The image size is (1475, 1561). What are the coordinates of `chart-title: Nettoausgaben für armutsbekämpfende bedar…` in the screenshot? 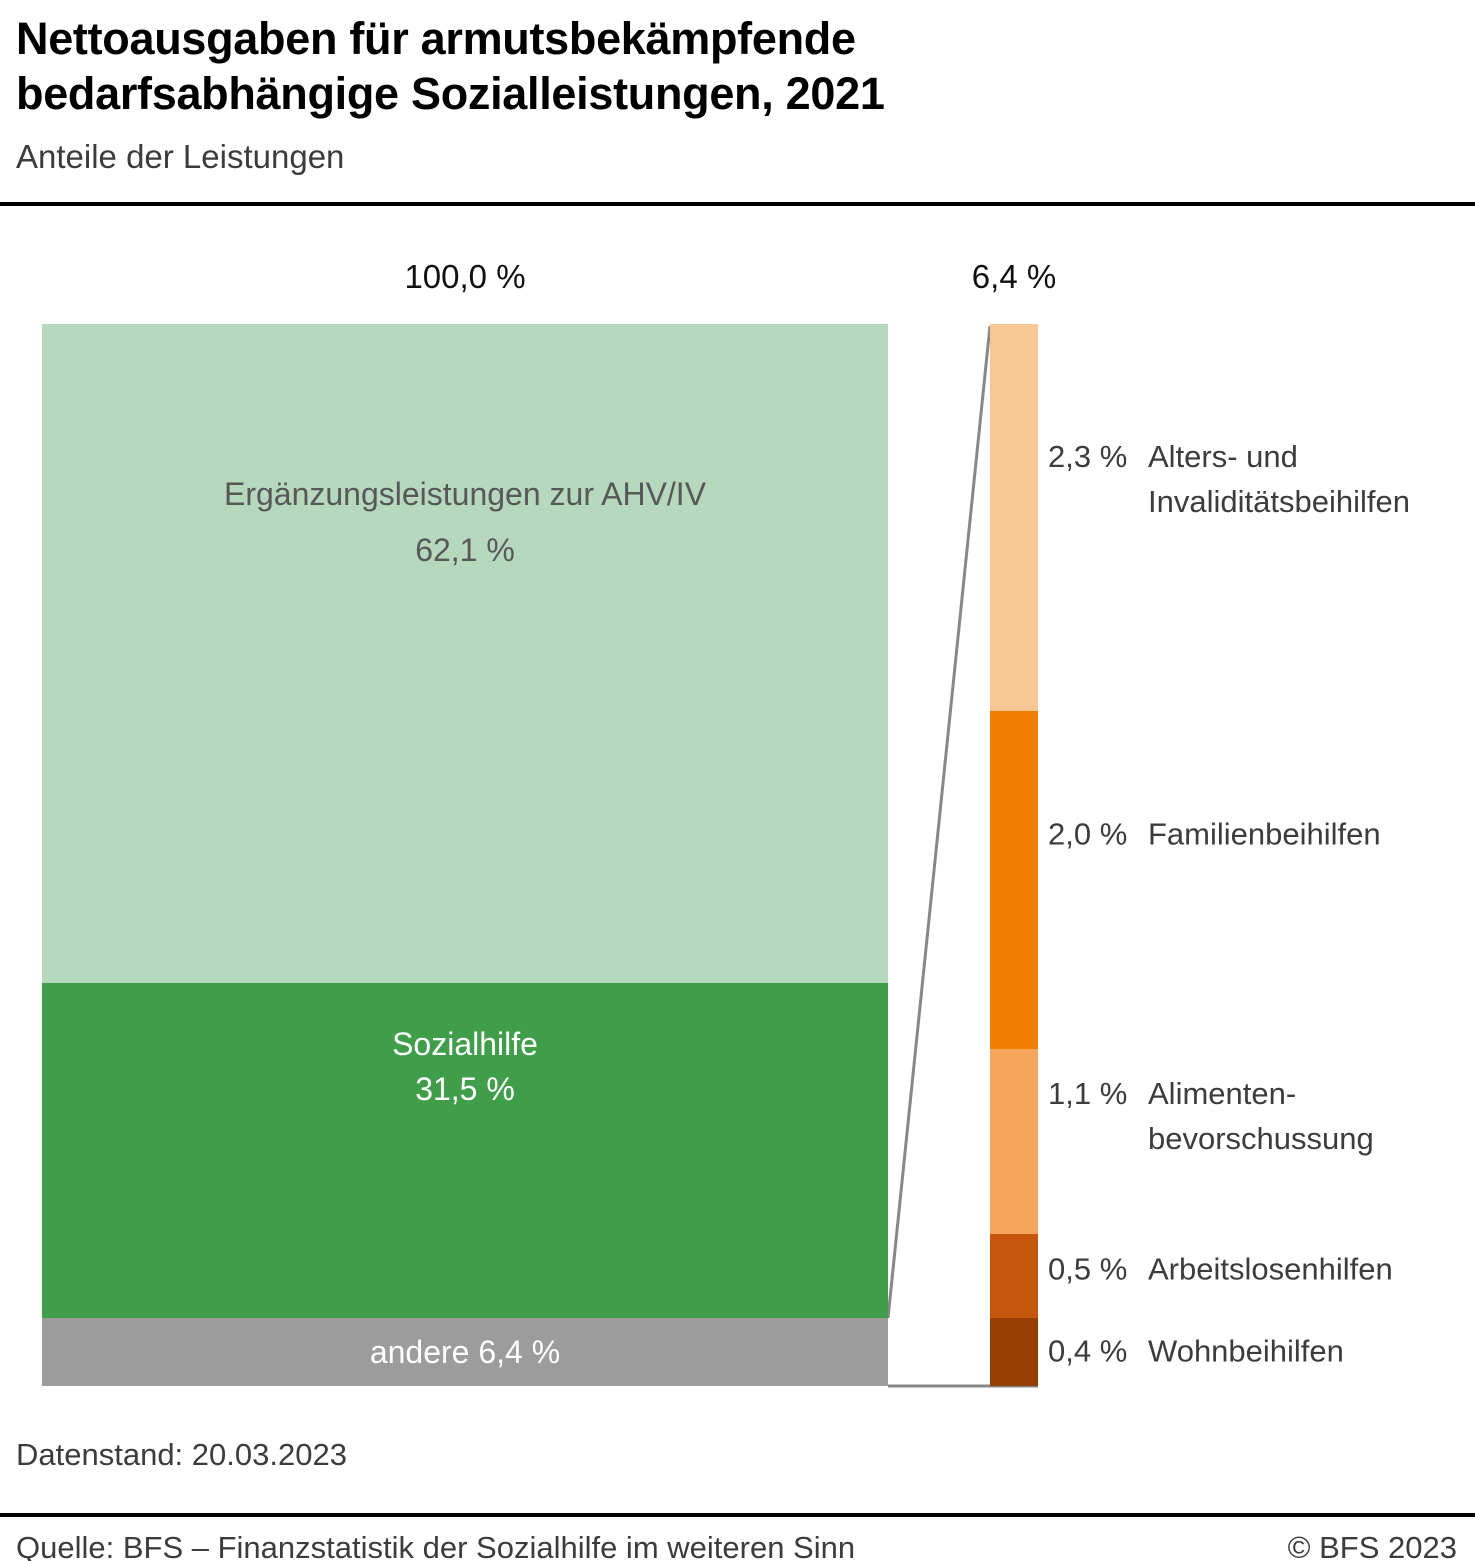 It's located at (735, 67).